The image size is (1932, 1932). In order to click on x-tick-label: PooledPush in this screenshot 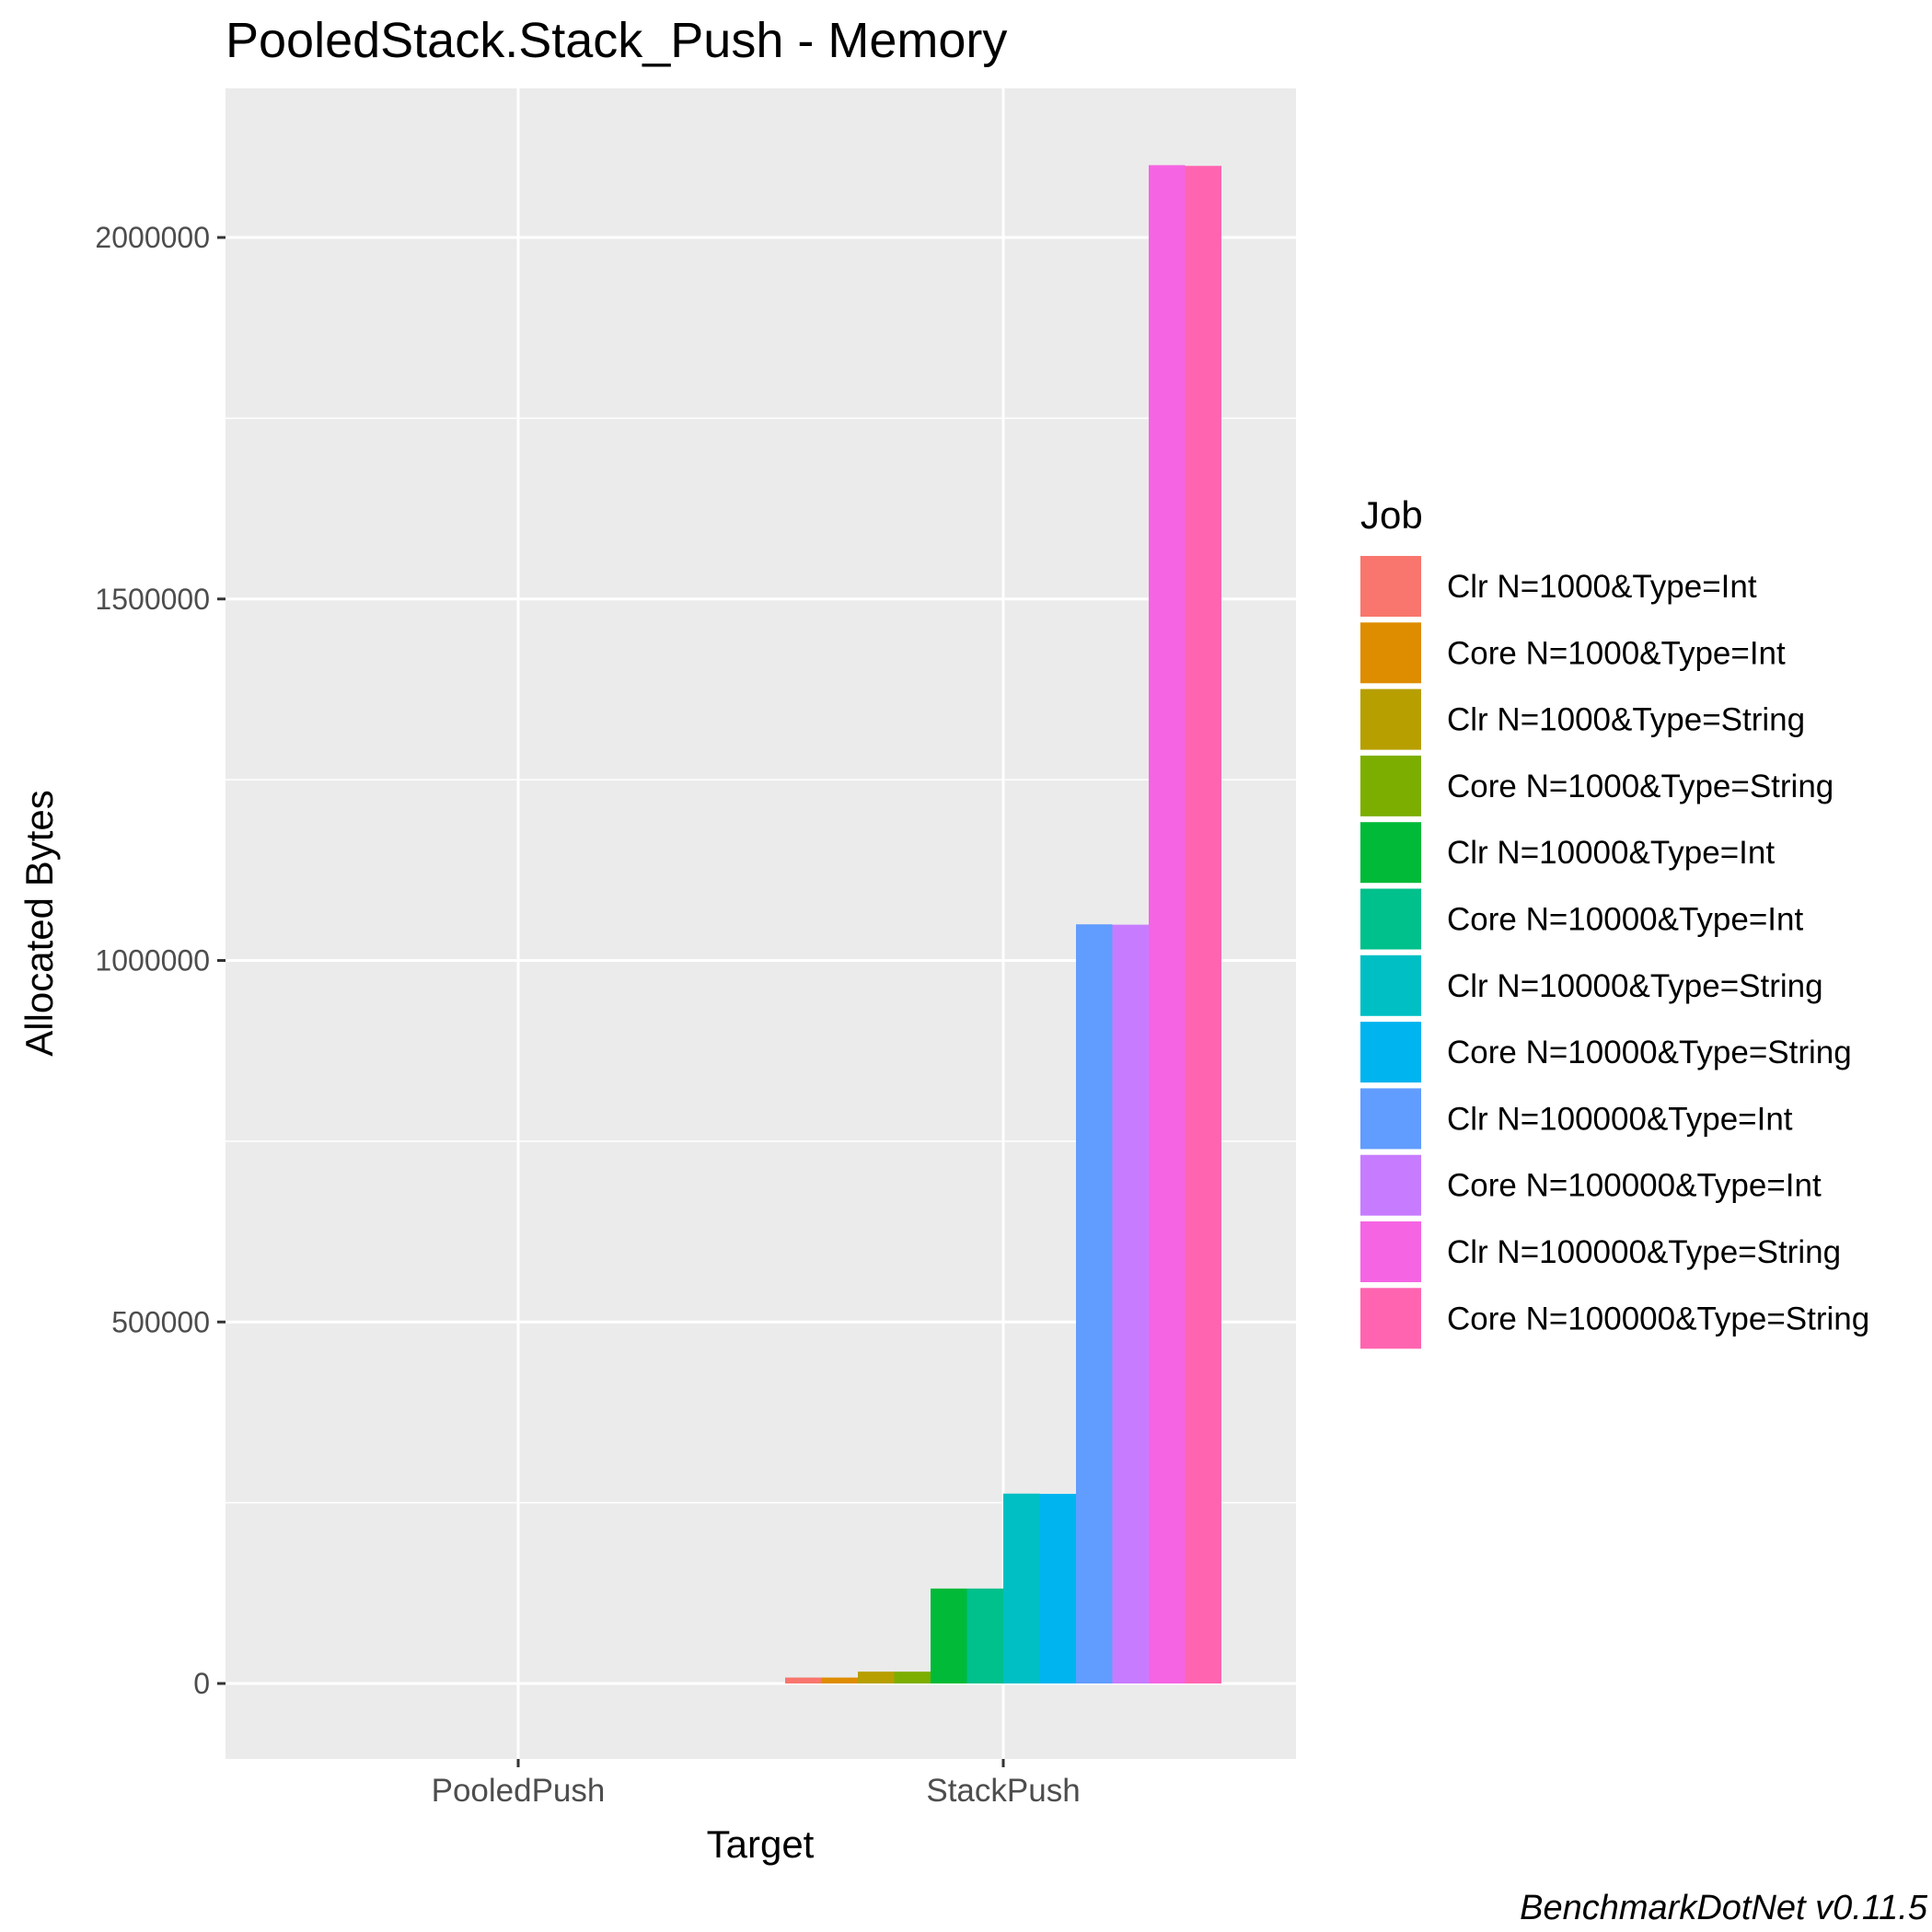, I will do `click(519, 1791)`.